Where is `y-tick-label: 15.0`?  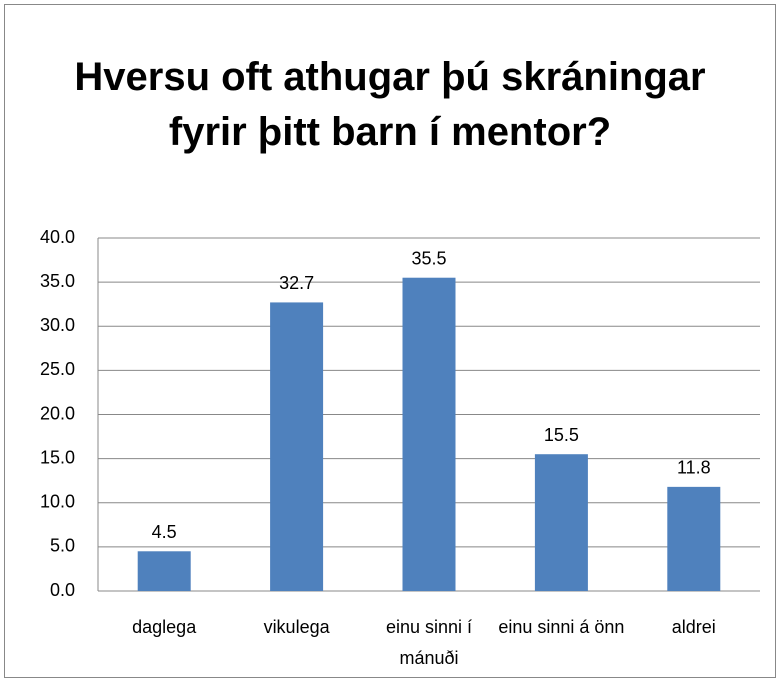
y-tick-label: 15.0 is located at coordinates (57, 457).